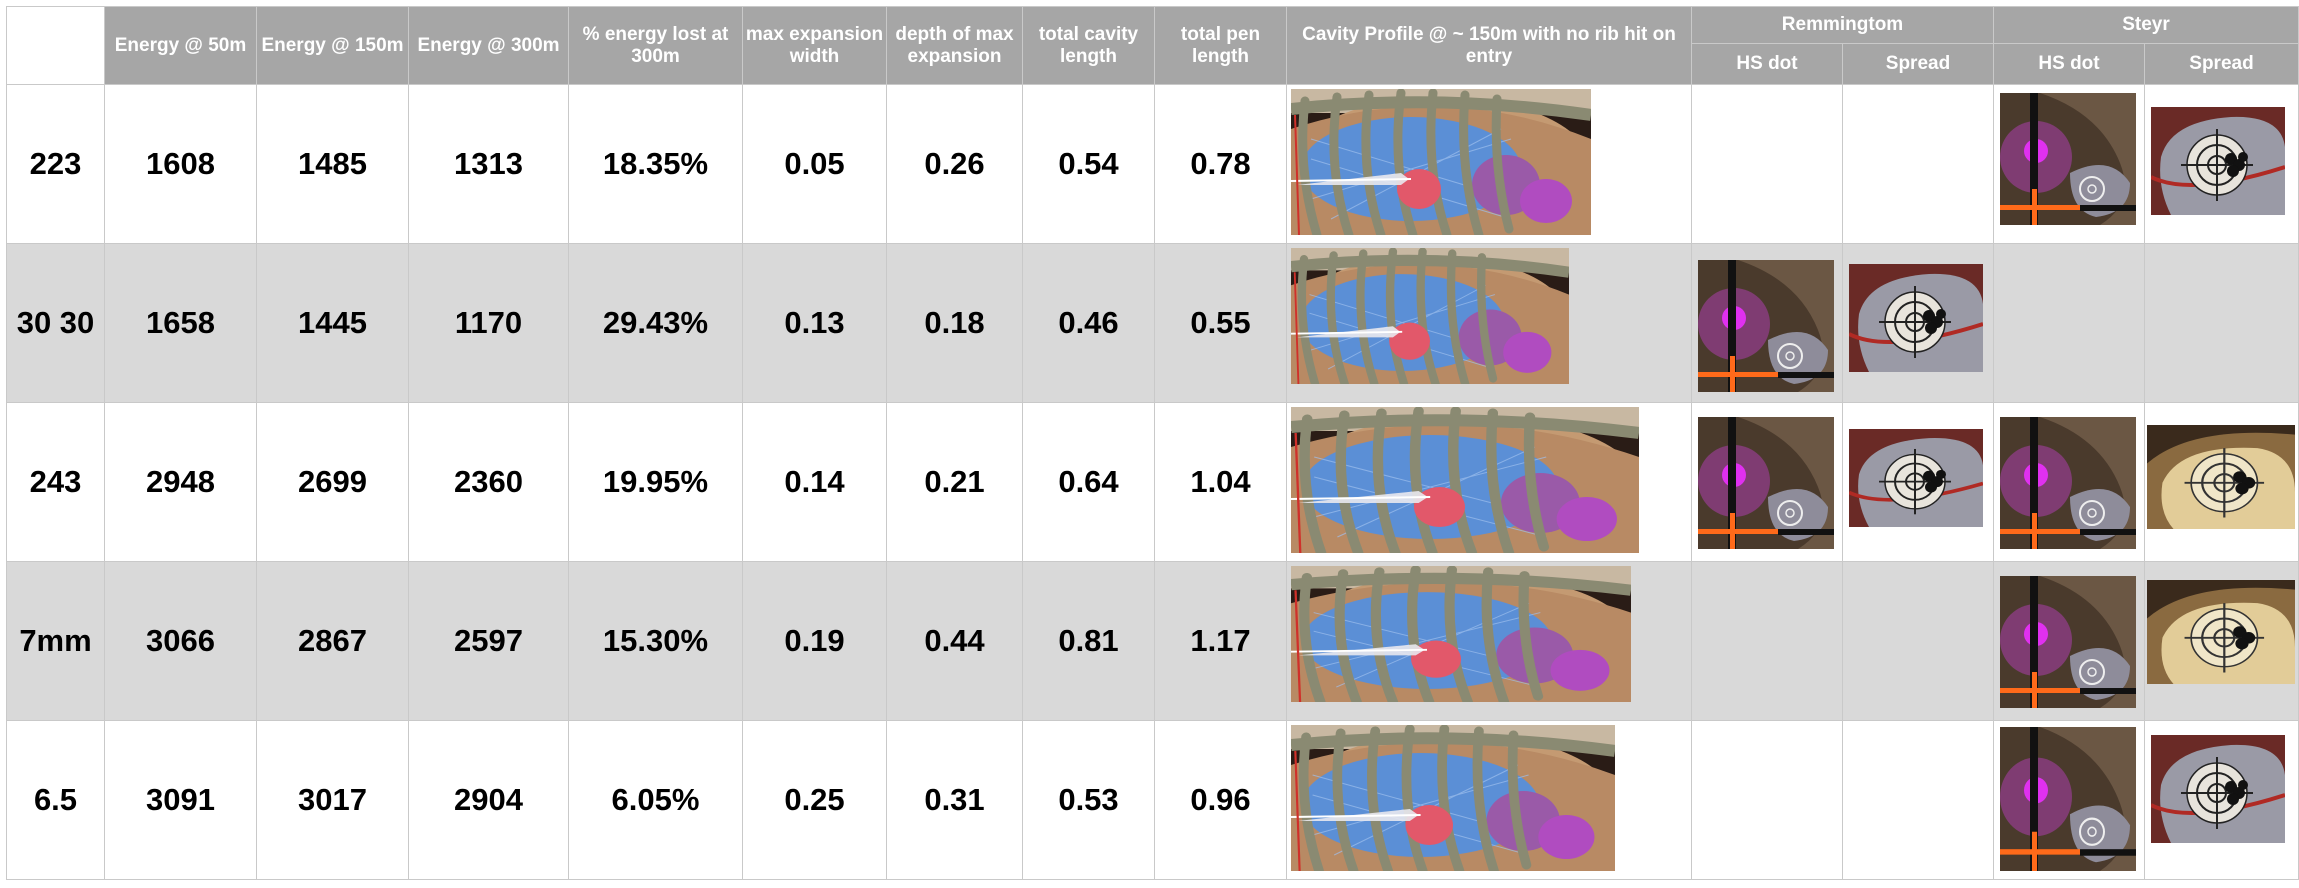 The width and height of the screenshot is (2299, 888). I want to click on cell-total-pen-length: 1.04, so click(1220, 482).